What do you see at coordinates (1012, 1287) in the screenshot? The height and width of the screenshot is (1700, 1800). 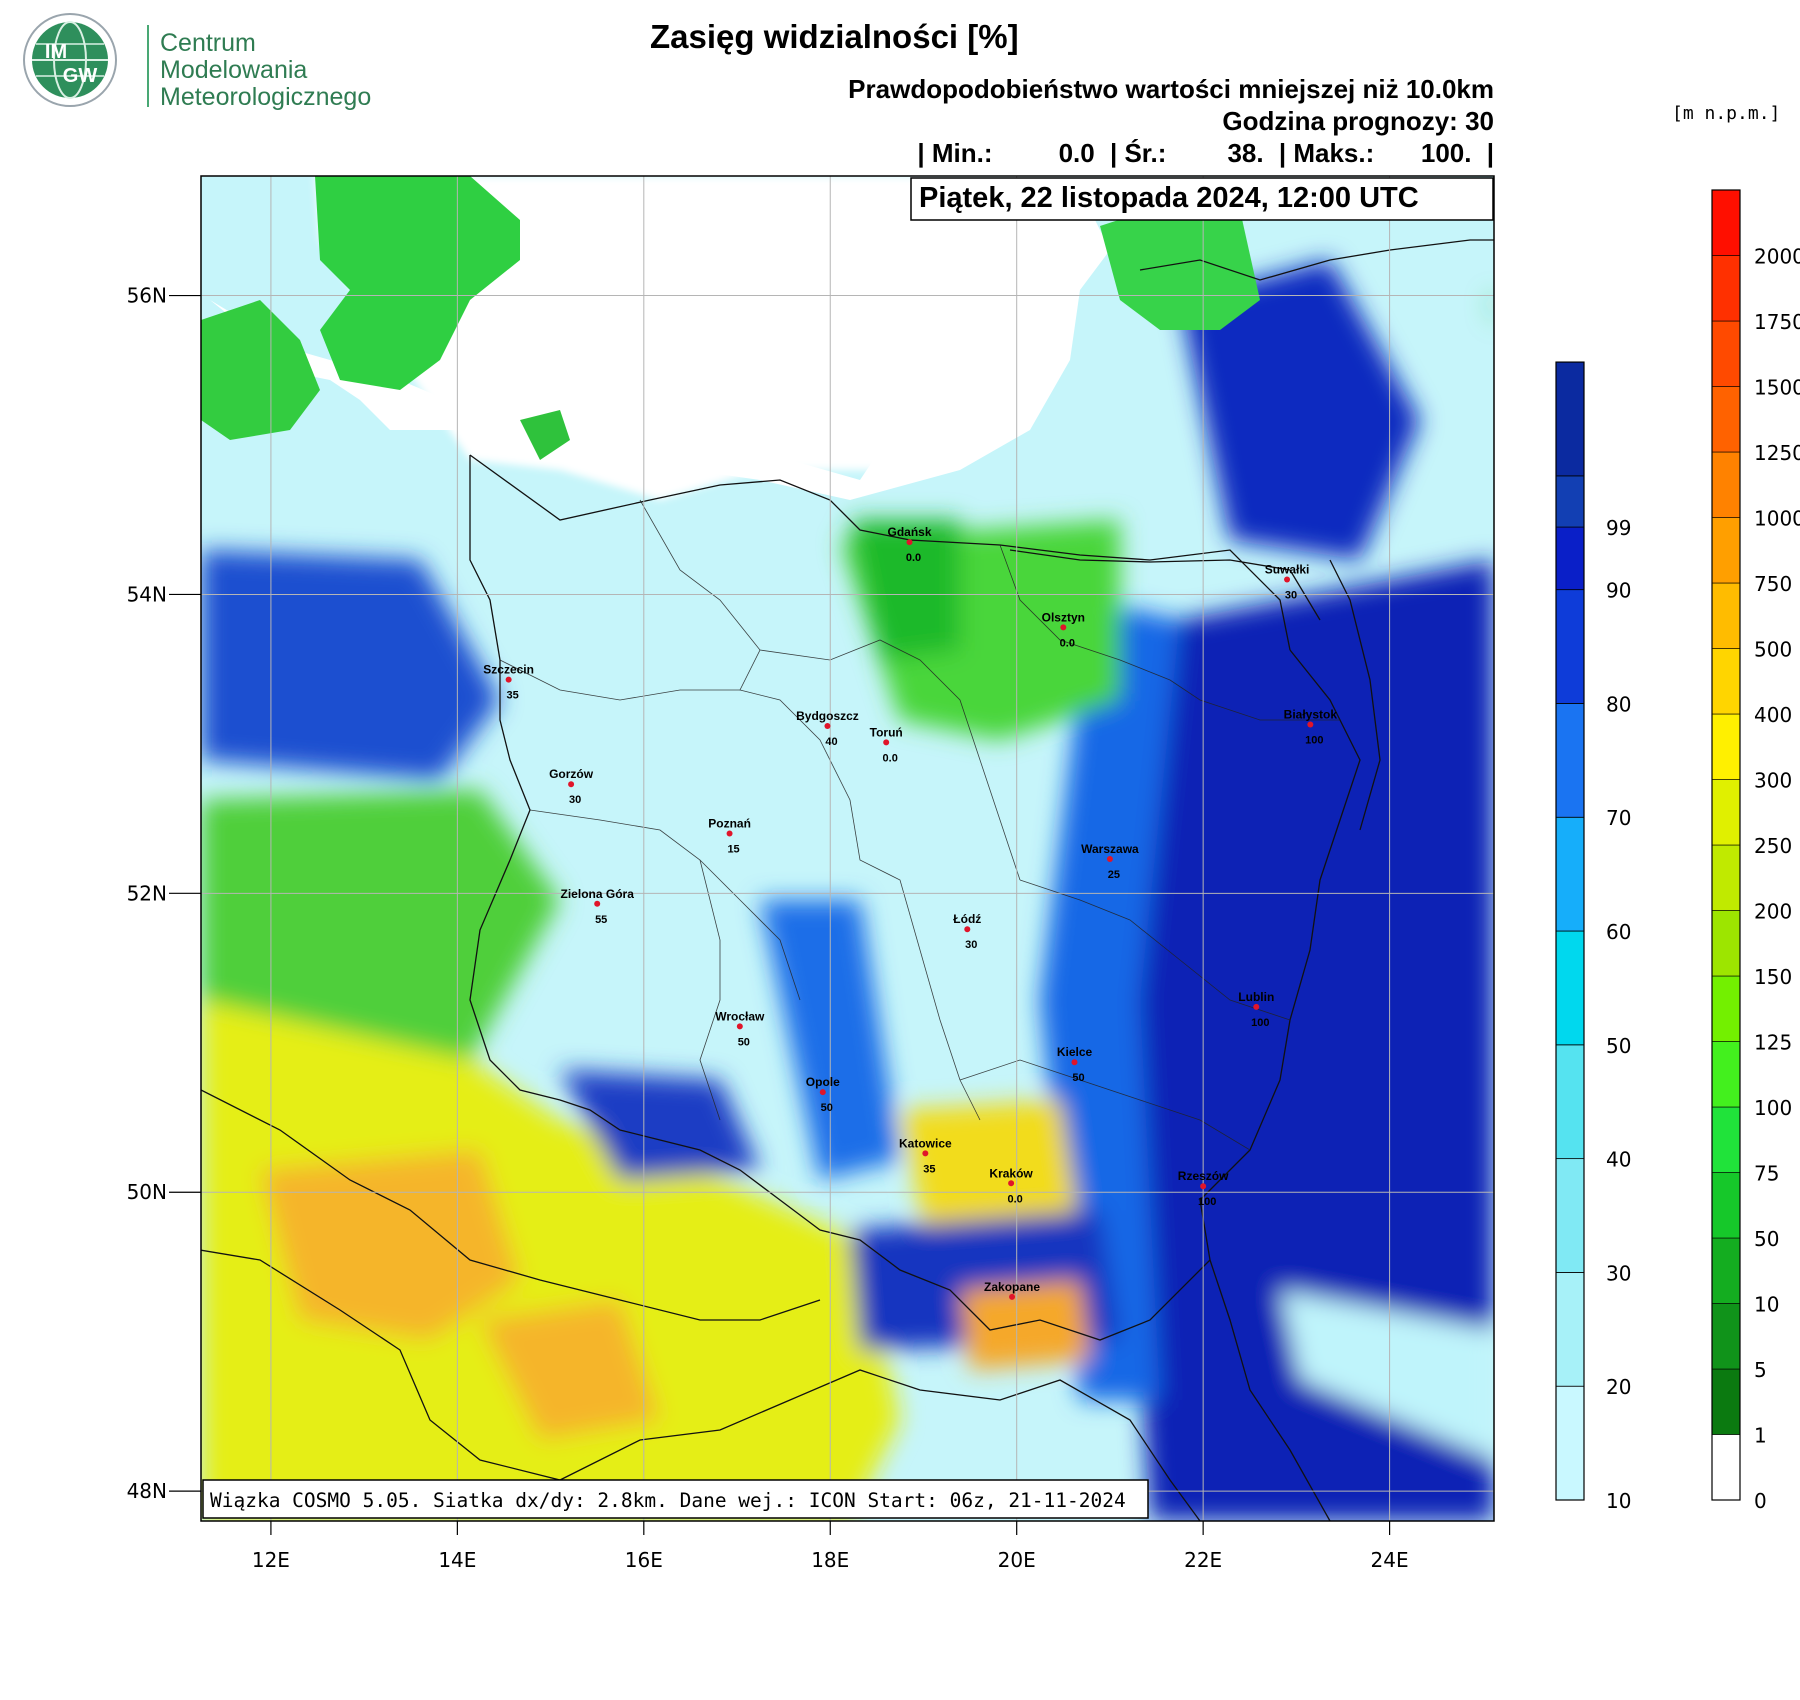 I see `city-name: Zakopane` at bounding box center [1012, 1287].